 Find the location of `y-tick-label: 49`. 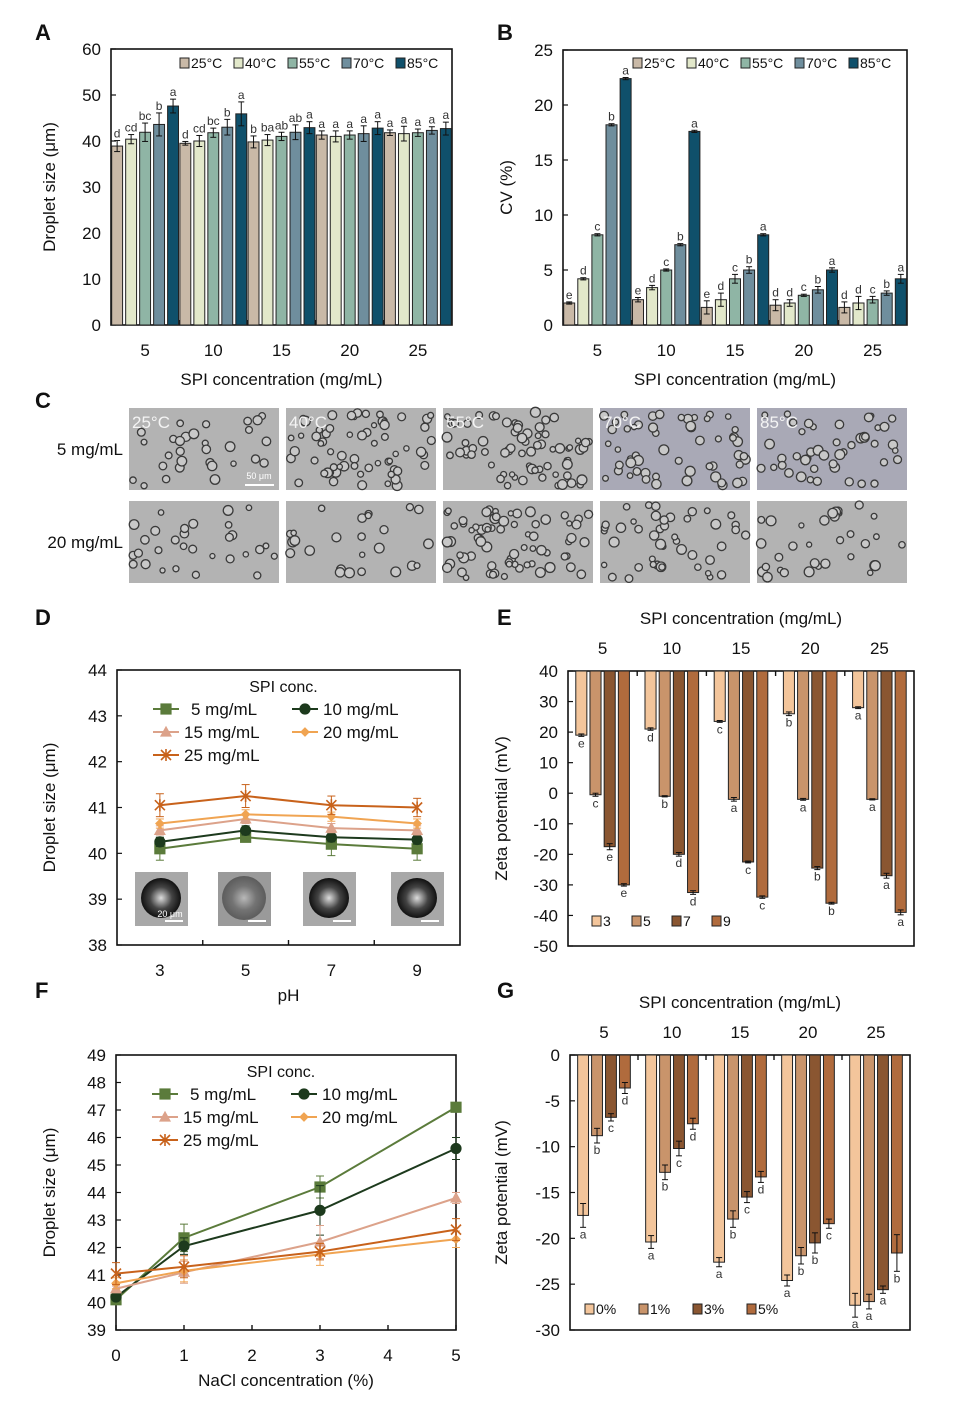

y-tick-label: 49 is located at coordinates (96, 1055).